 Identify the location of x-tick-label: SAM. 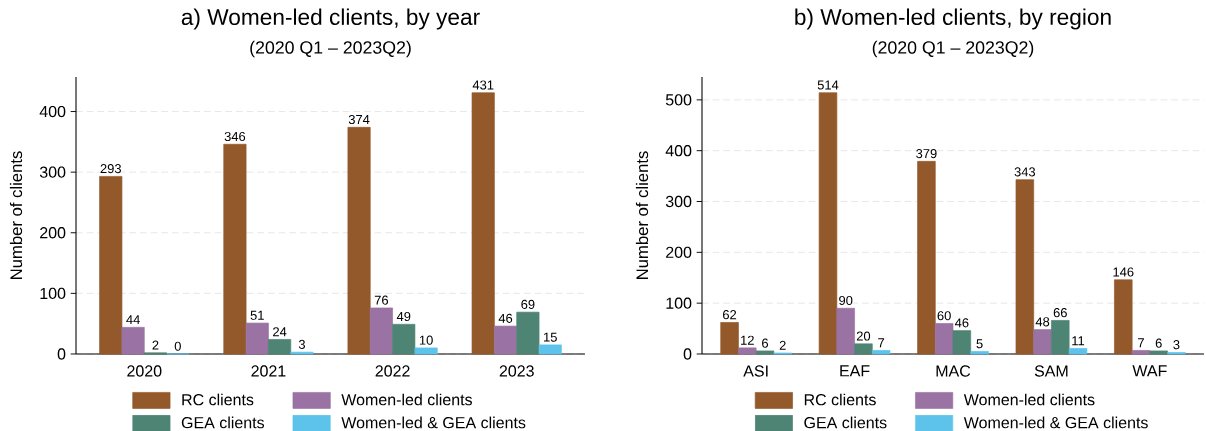
(1051, 371).